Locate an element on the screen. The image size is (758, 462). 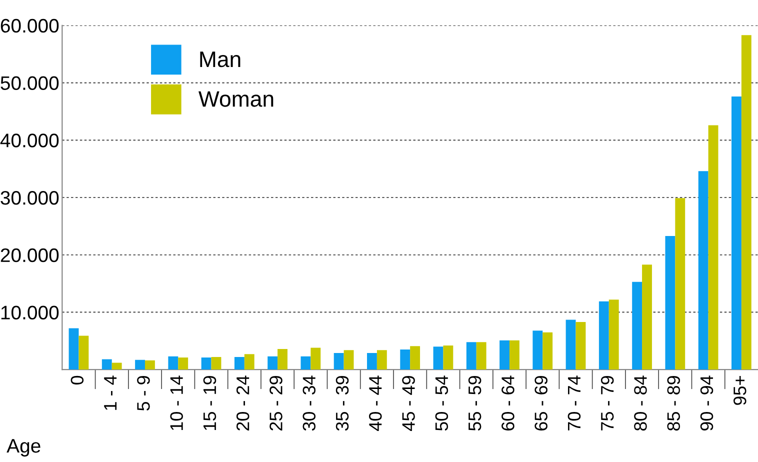
x-axis-title: Age is located at coordinates (23, 448).